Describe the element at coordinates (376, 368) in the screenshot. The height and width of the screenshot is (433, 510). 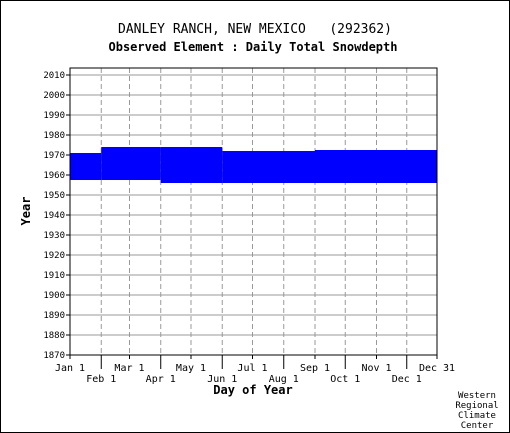
I see `x-tick-label: Nov 1` at that location.